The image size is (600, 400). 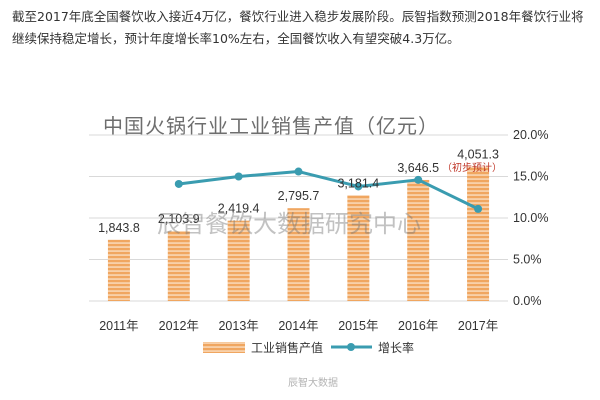 I want to click on chart-title: 中国火锅行业工业销售产值（亿元）, so click(x=271, y=126).